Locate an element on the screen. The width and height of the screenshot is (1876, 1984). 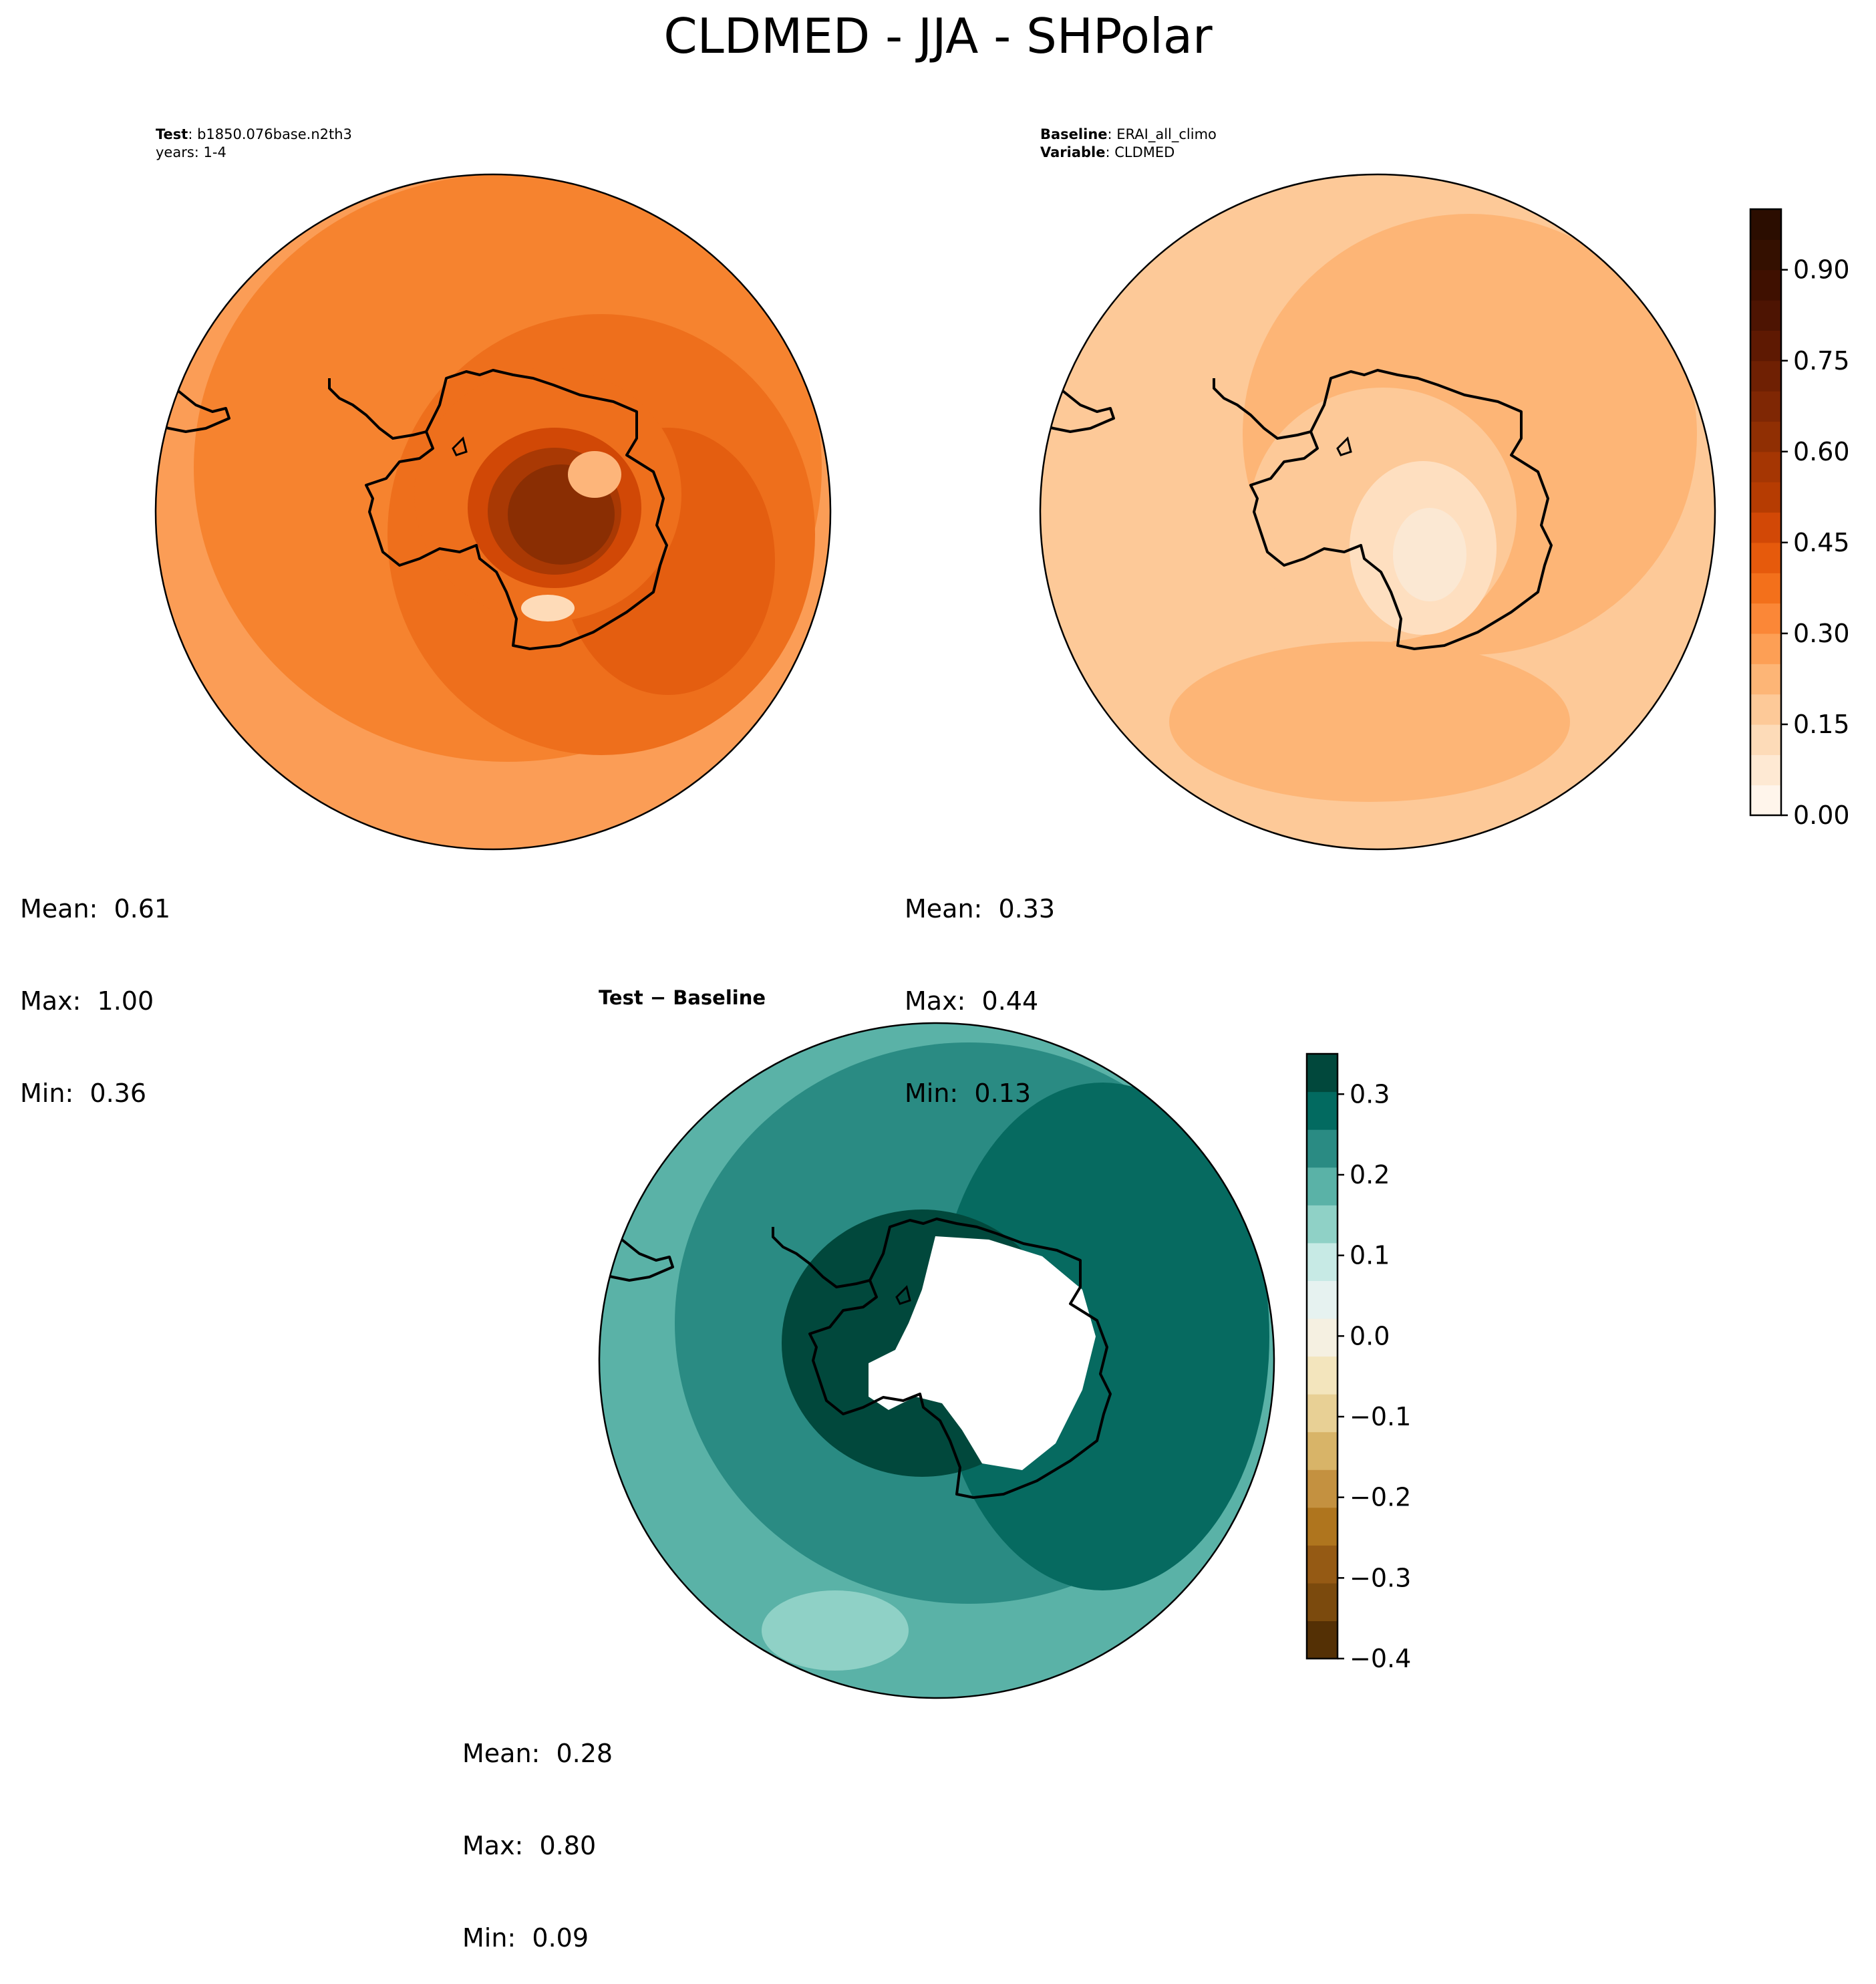
baseline-stat-min: Min: 0.13 is located at coordinates (980, 1094).